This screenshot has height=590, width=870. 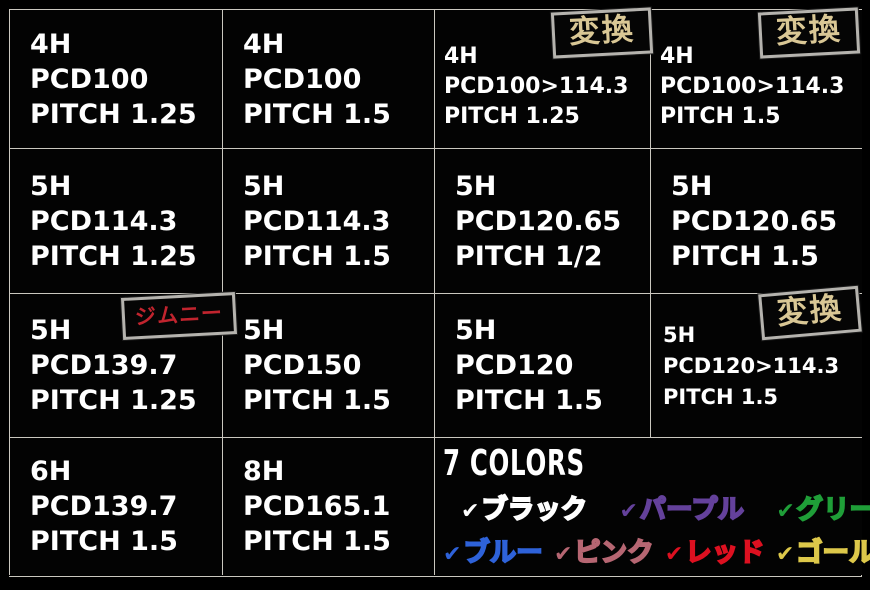 I want to click on spec-cell: 5H PCD114.3 PITCH 1.5, so click(x=328, y=220).